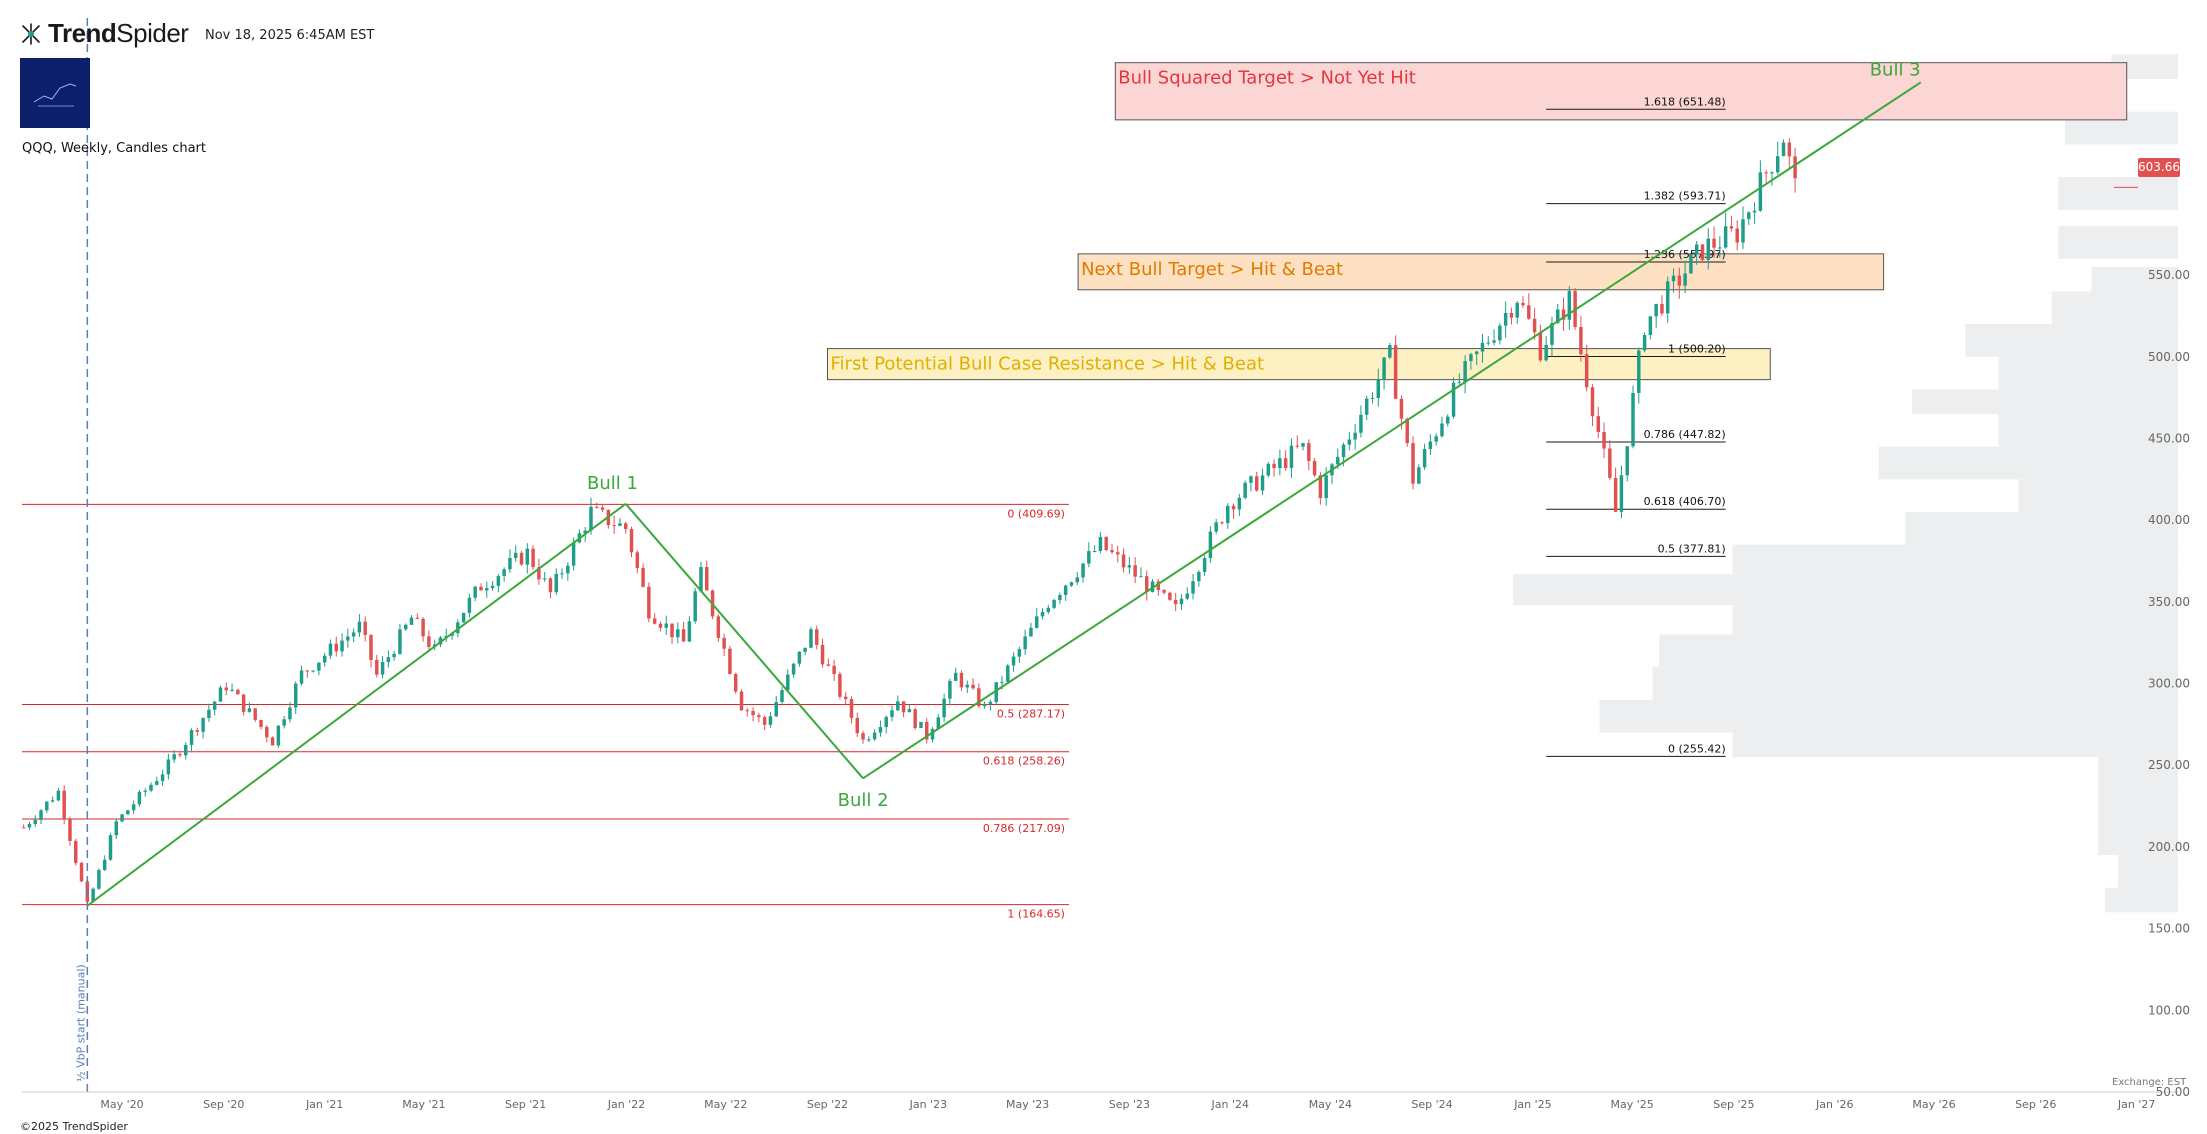 The image size is (2207, 1134). I want to click on trendspider-logo: TrendSpider, so click(104, 33).